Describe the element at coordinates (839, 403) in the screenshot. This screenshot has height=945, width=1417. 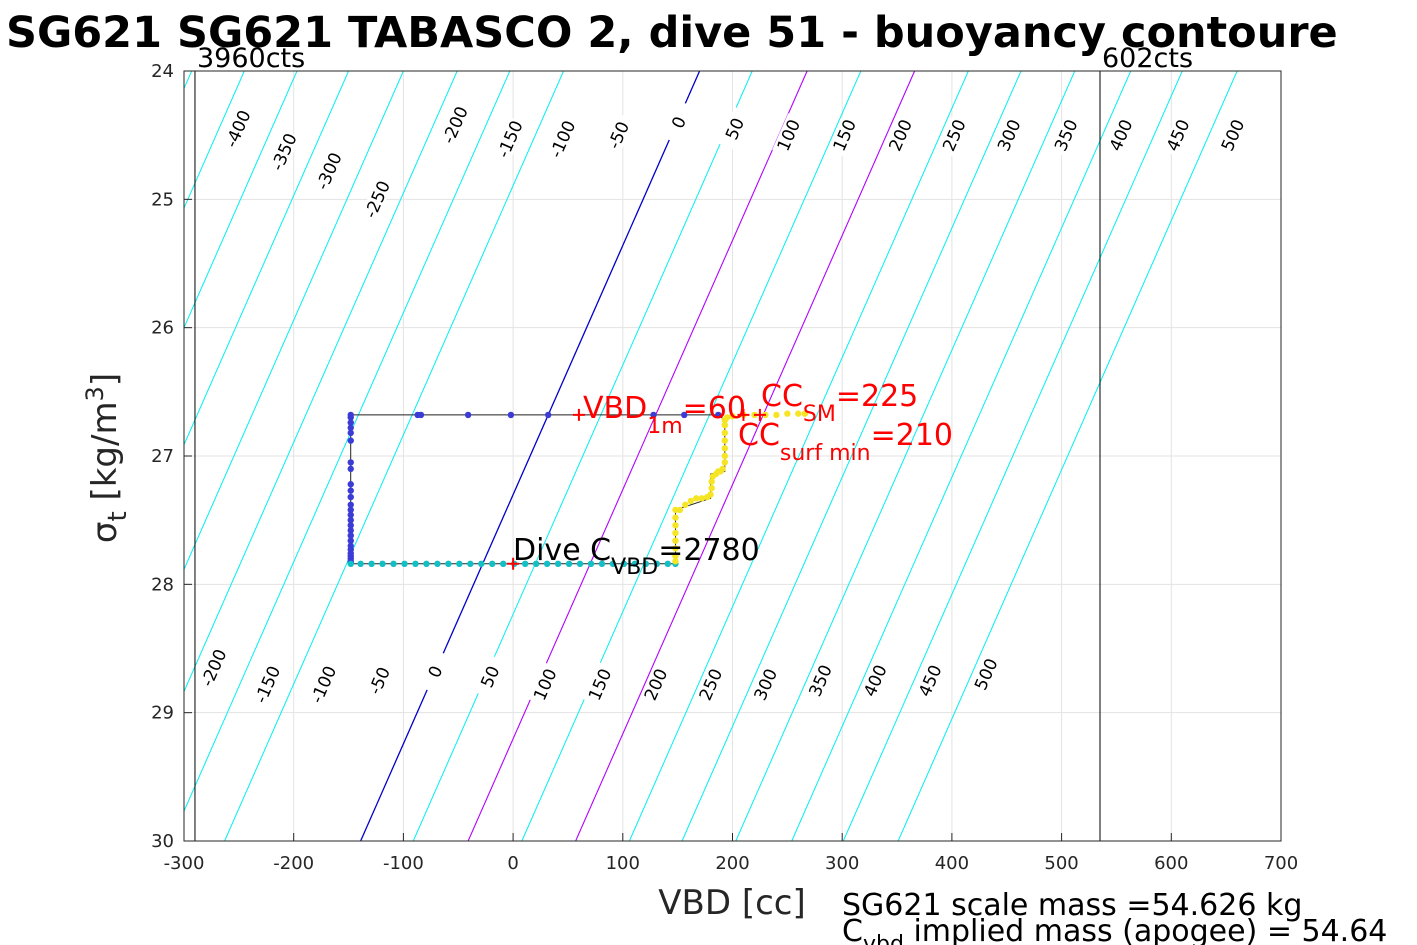
I see `annotation-cc-sm: CCSM=225` at that location.